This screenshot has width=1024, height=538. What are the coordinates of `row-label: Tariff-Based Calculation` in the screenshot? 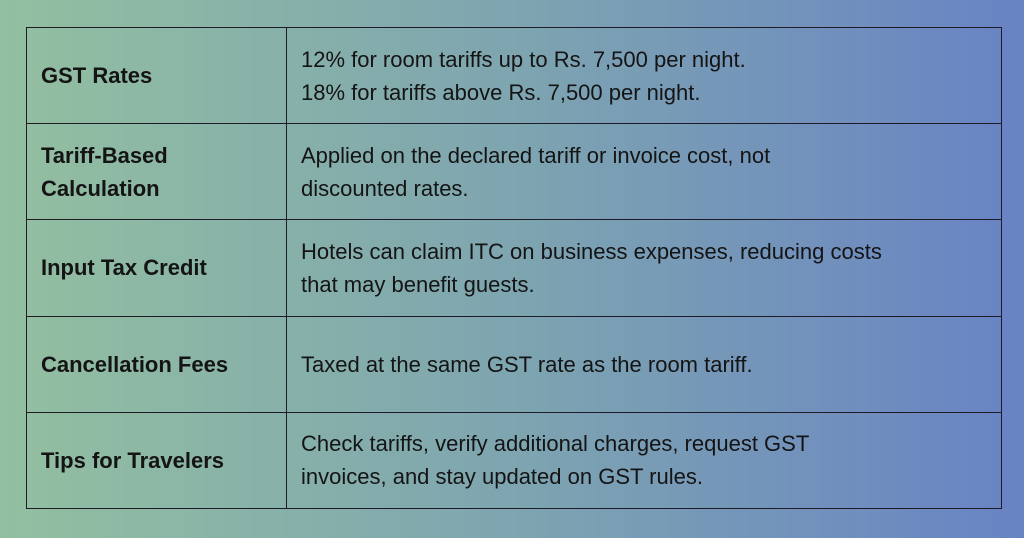 It's located at (156, 172).